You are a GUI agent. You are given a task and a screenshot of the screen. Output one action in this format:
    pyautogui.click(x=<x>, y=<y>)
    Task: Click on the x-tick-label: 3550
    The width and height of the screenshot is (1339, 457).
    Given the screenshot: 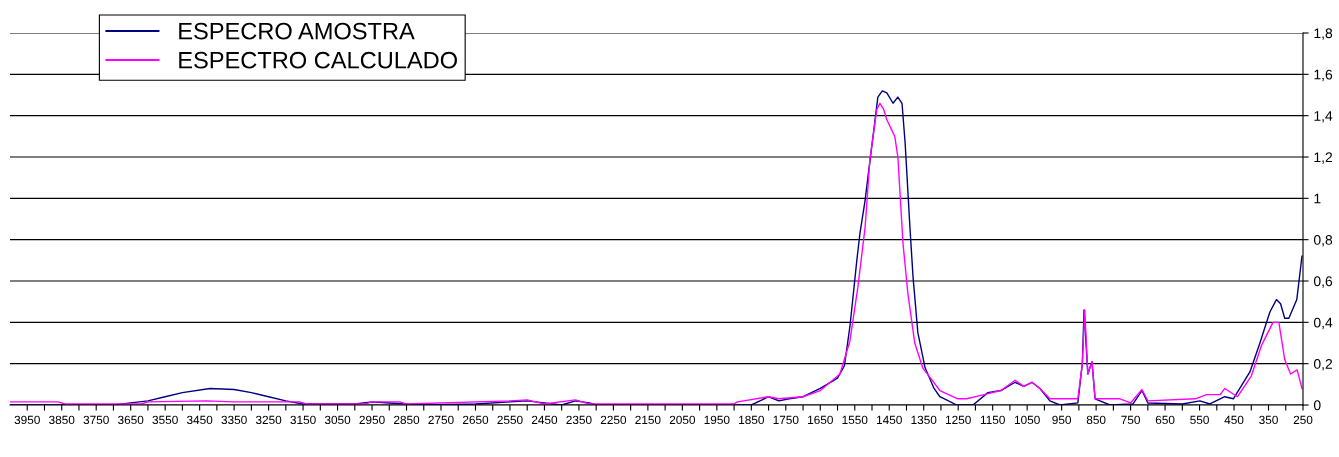 What is the action you would take?
    pyautogui.click(x=165, y=420)
    